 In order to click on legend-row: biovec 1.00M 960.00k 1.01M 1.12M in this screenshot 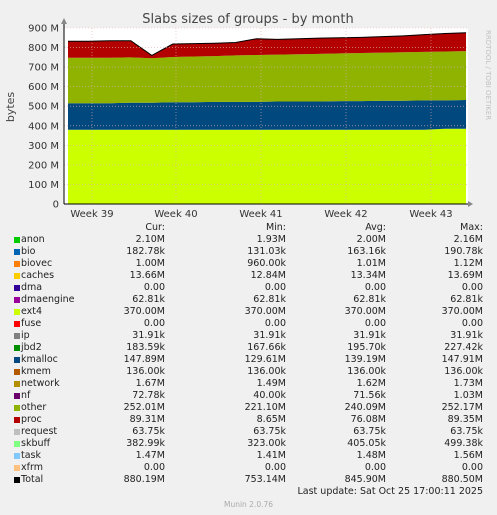, I will do `click(248, 264)`.